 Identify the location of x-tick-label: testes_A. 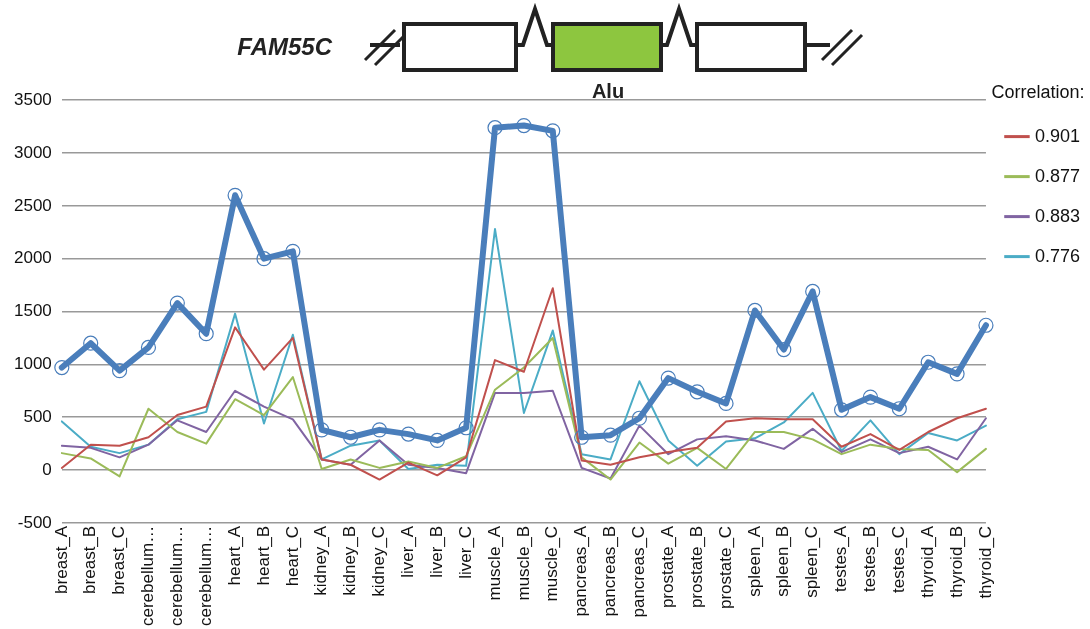
(841, 559).